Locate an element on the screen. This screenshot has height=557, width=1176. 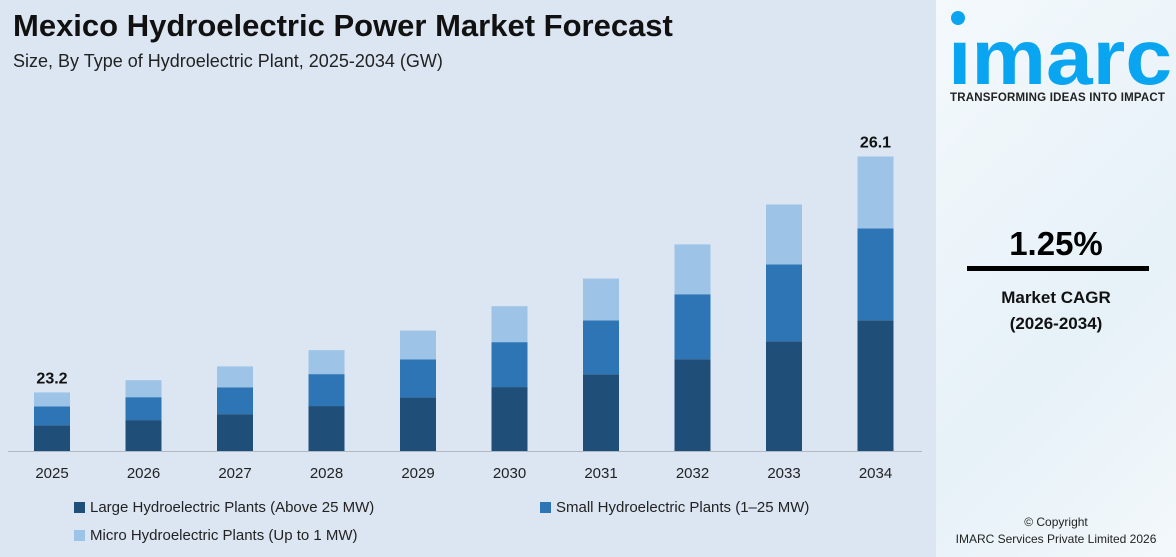
x-tick-label: 2027 is located at coordinates (234, 473).